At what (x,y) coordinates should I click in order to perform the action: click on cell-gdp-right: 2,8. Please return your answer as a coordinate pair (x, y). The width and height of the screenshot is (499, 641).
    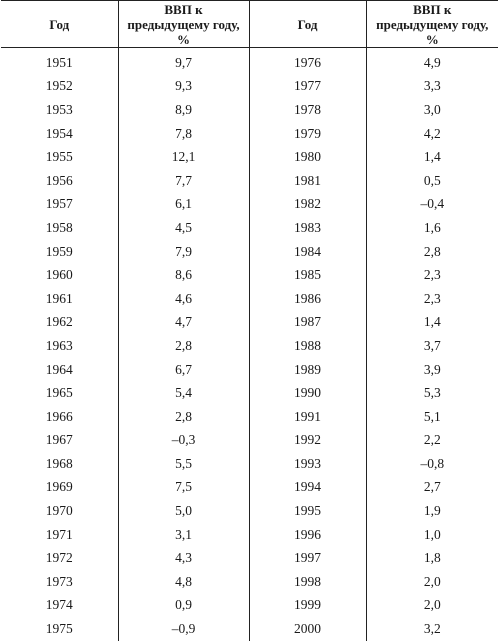
    Looking at the image, I should click on (431, 251).